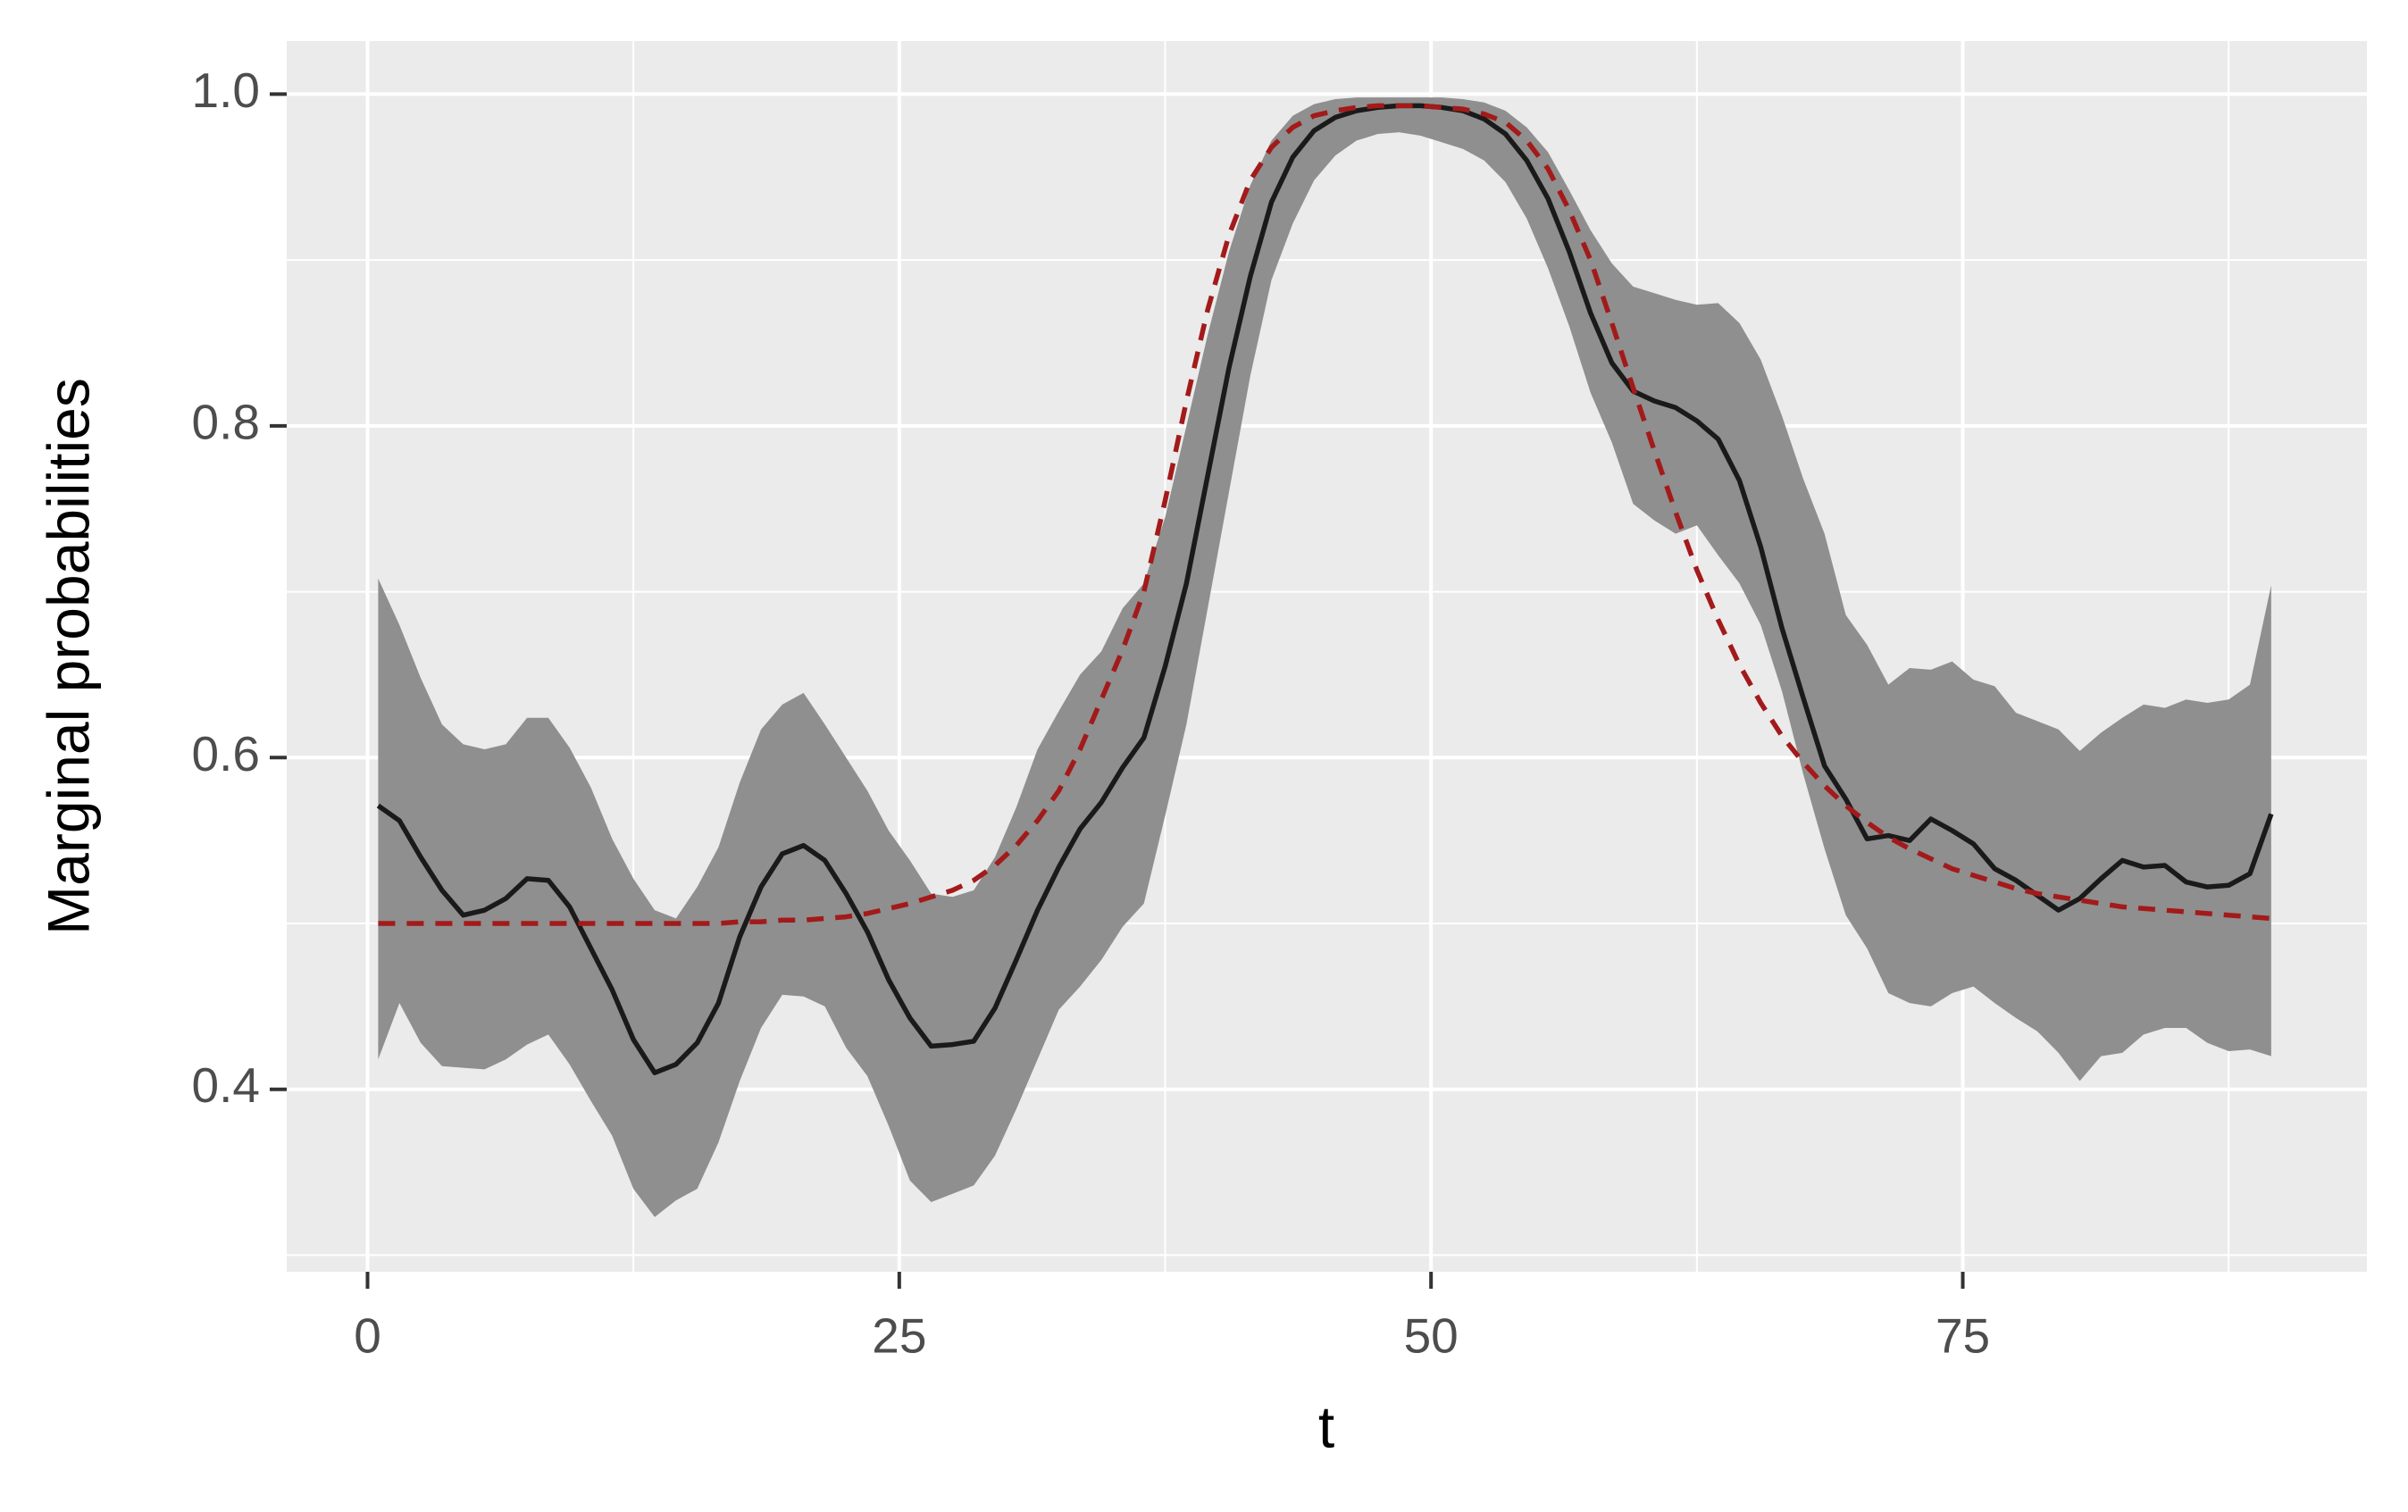 This screenshot has width=2408, height=1512. I want to click on y-axis-title: Marginal probabilities, so click(68, 656).